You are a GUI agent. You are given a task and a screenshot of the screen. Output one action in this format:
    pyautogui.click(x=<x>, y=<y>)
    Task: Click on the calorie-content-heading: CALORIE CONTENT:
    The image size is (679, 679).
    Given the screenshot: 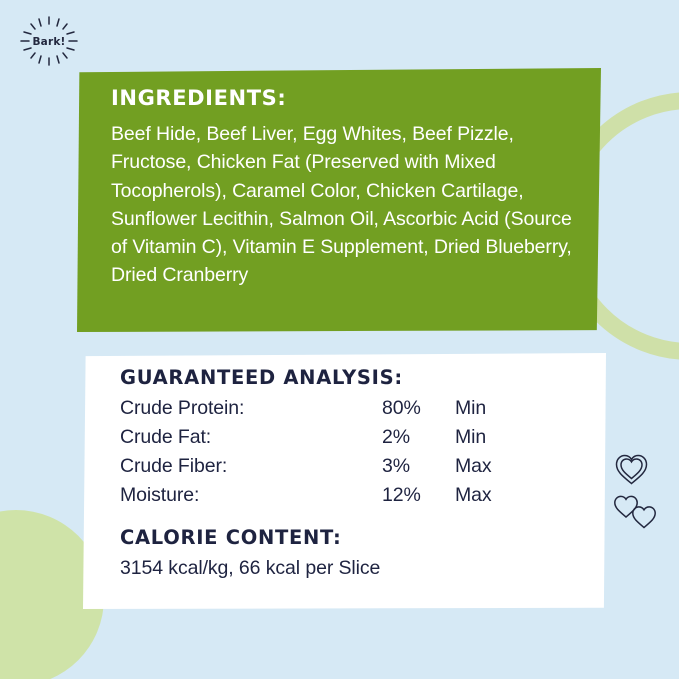 What is the action you would take?
    pyautogui.click(x=231, y=537)
    